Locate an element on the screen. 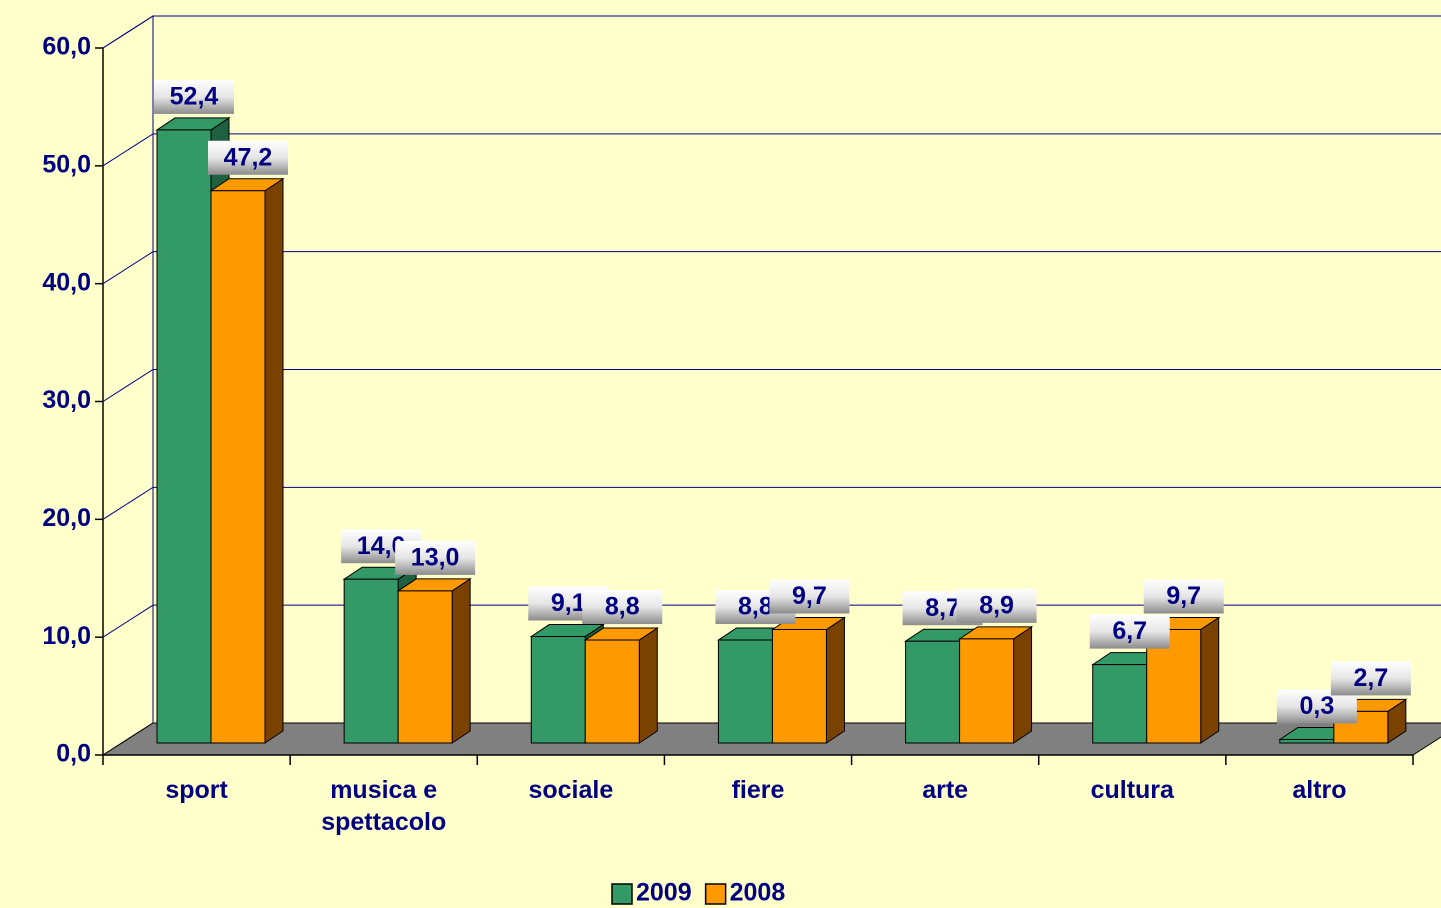 Image resolution: width=1441 pixels, height=908 pixels. legend-label: 2008 is located at coordinates (758, 893).